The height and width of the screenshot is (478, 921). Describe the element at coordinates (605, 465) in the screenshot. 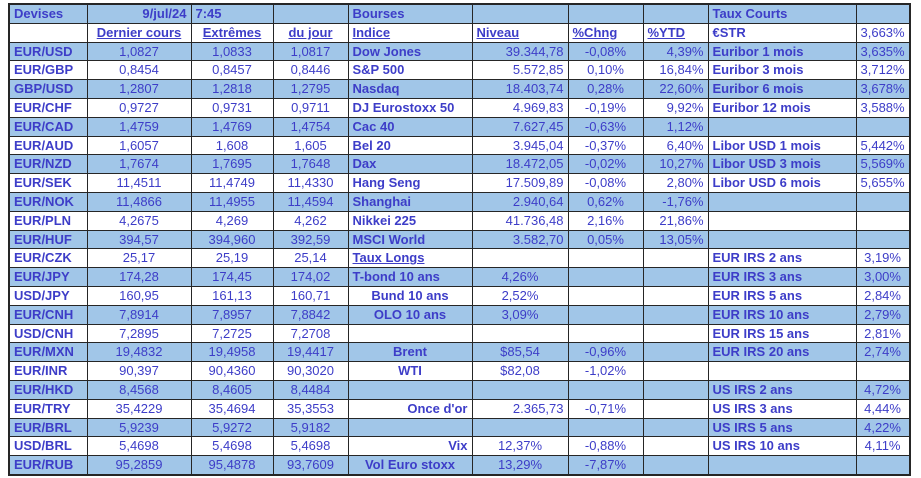

I see `index-chng: -7,87%` at that location.